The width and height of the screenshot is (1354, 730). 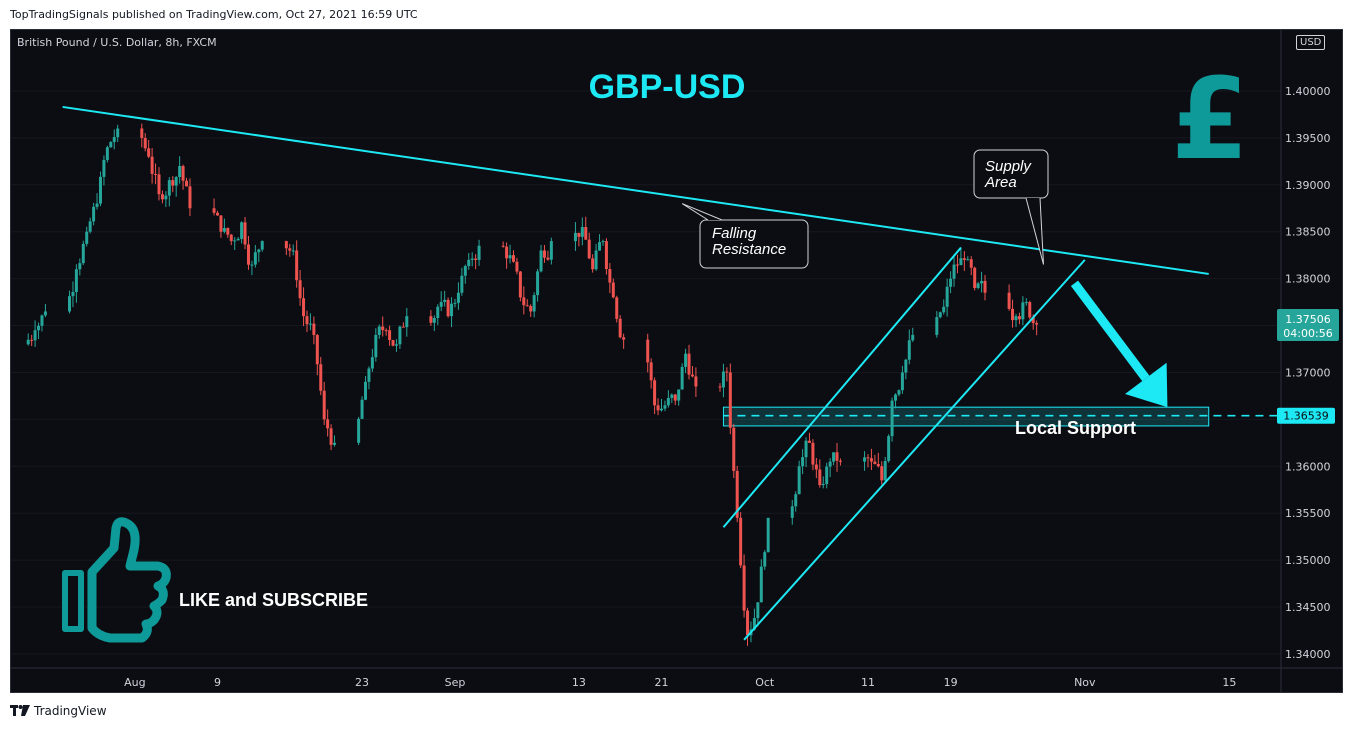 What do you see at coordinates (1308, 607) in the screenshot?
I see `y-tick-label: 1.34500` at bounding box center [1308, 607].